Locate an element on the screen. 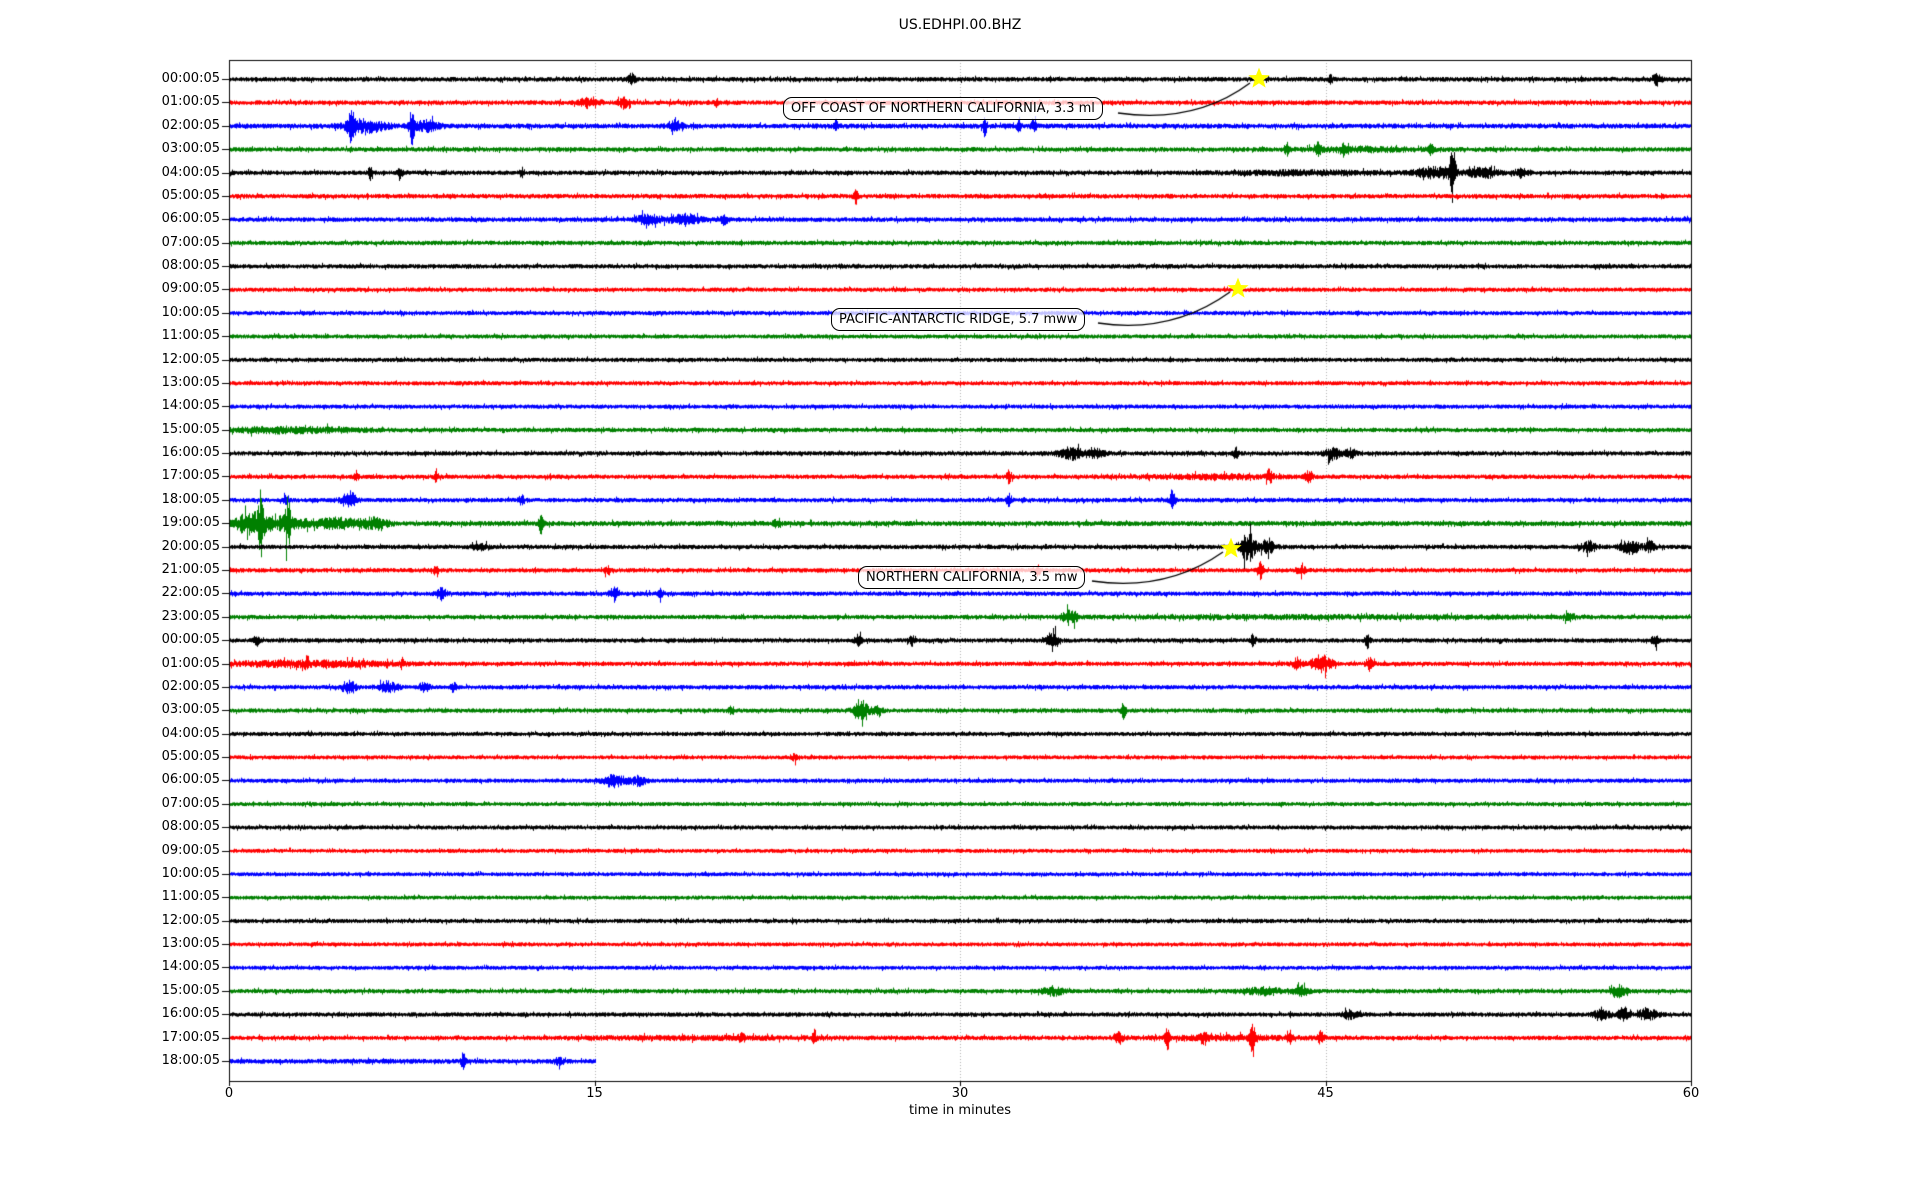 The width and height of the screenshot is (1920, 1200). time-label: 21:00:05 is located at coordinates (190, 569).